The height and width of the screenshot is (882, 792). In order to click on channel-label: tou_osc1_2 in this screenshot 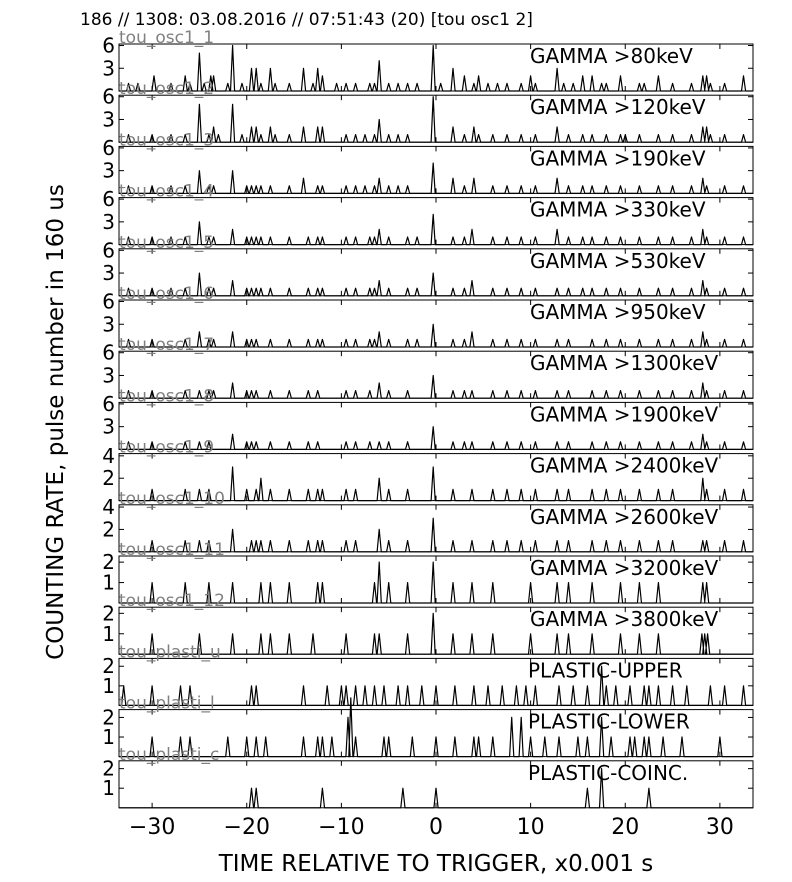, I will do `click(166, 89)`.